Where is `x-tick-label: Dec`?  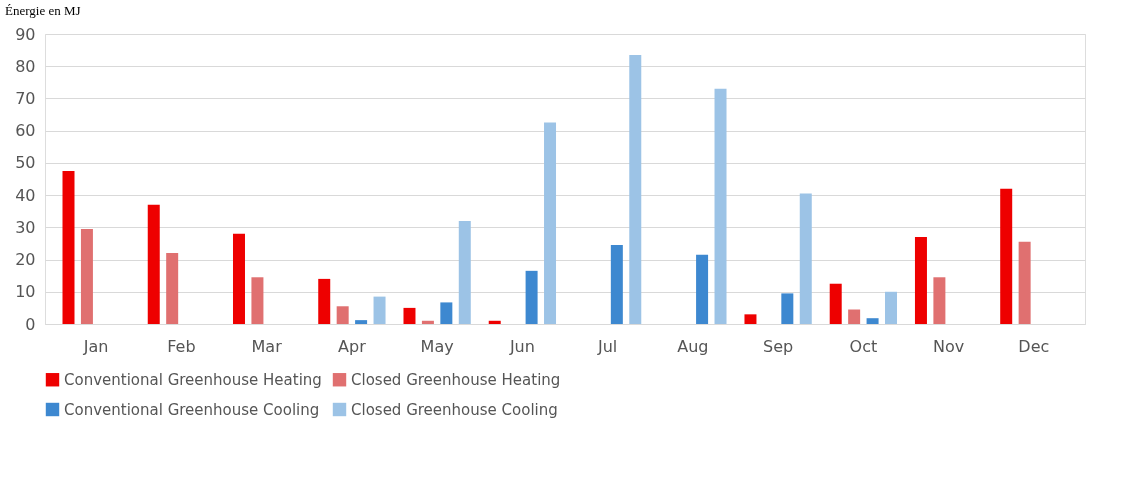 x-tick-label: Dec is located at coordinates (1034, 346).